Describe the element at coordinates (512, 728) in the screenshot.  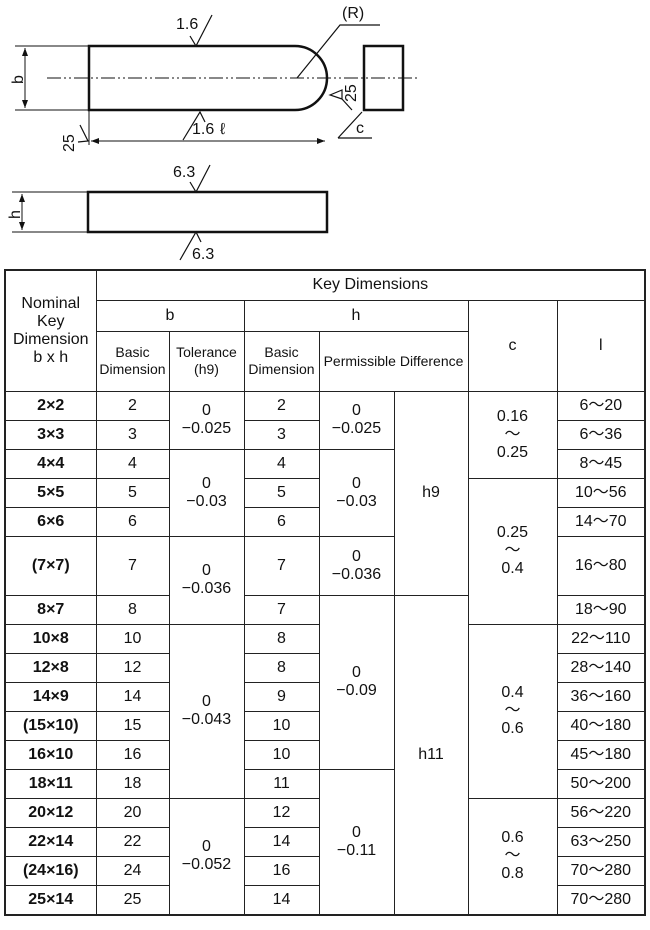
I see `cell-line: 0.6` at that location.